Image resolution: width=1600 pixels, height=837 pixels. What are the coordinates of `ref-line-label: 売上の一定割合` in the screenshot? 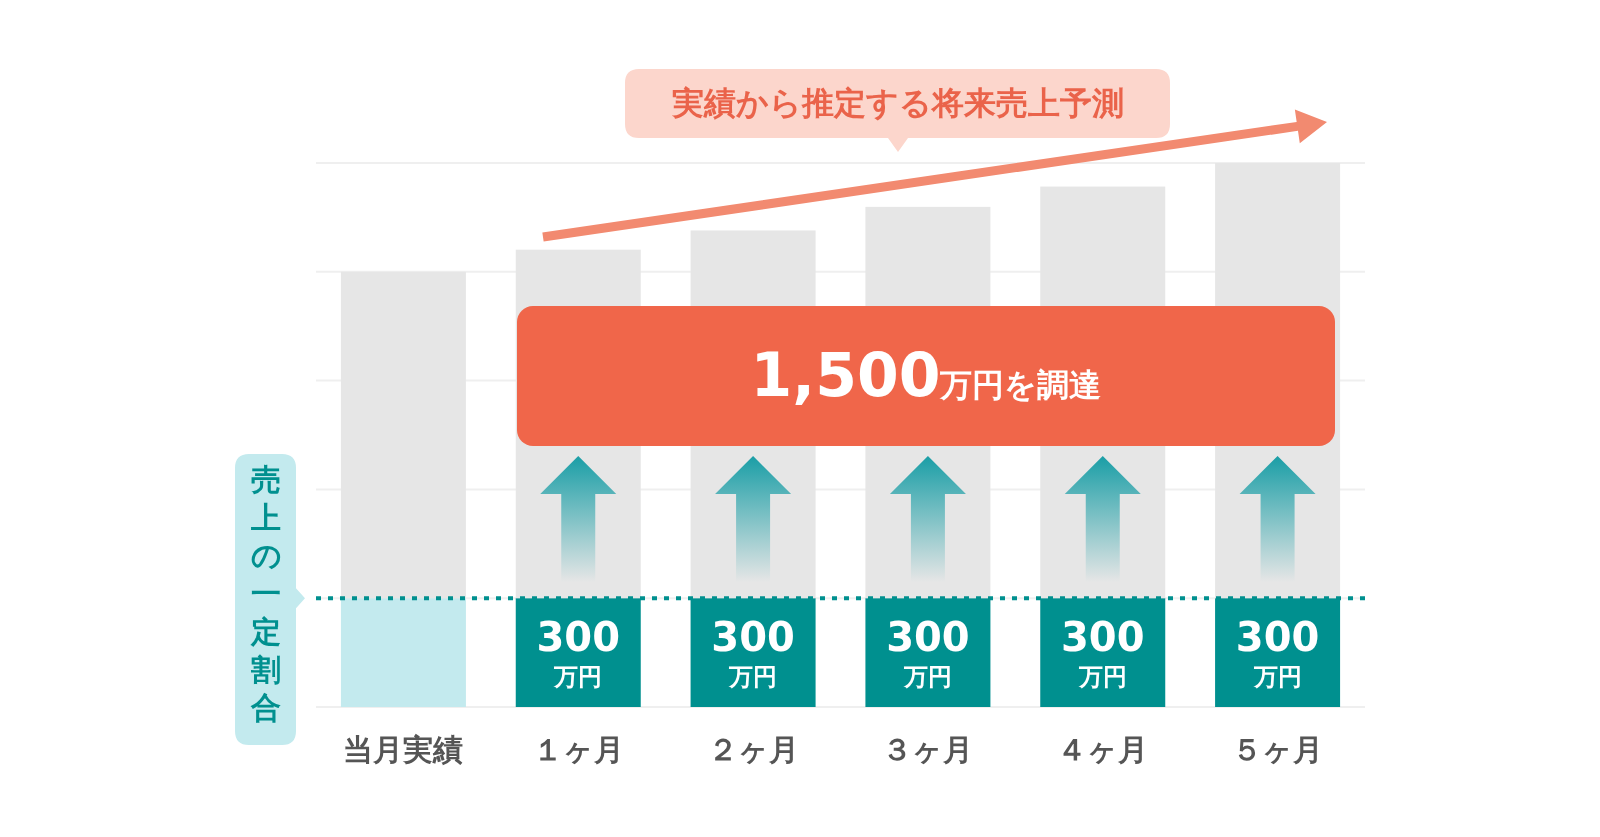 It's located at (266, 593).